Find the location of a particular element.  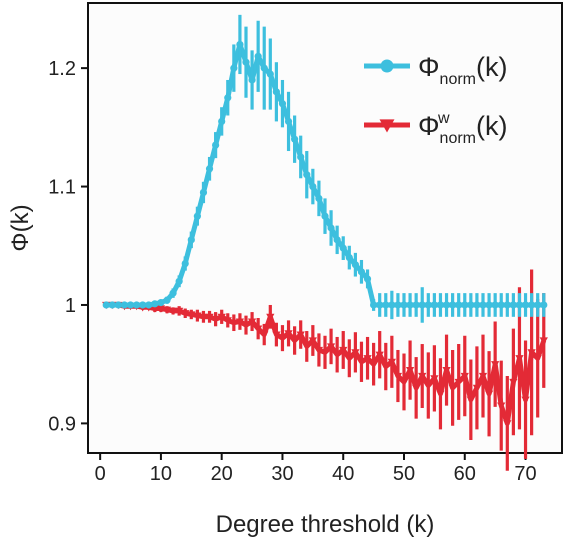

y-axis-title: Φ(k) is located at coordinates (20, 227).